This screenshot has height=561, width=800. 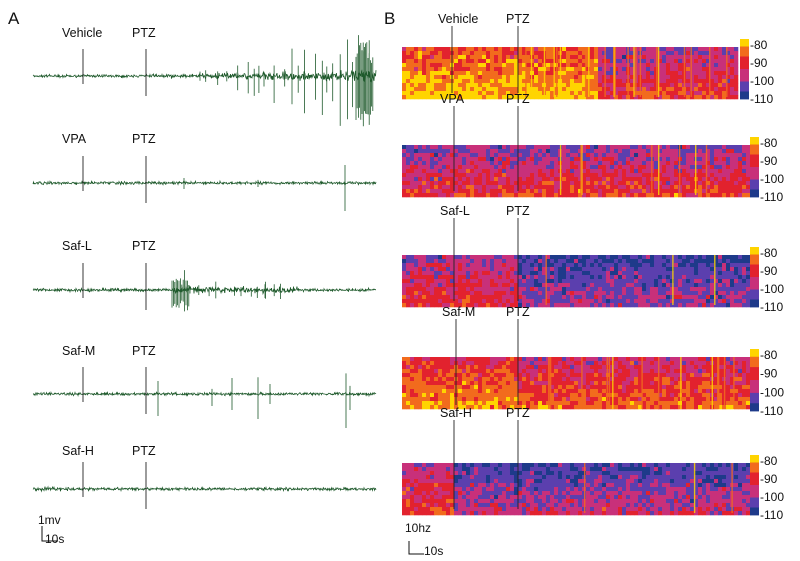 What do you see at coordinates (78, 351) in the screenshot?
I see `eeg-group-label: Saf-M` at bounding box center [78, 351].